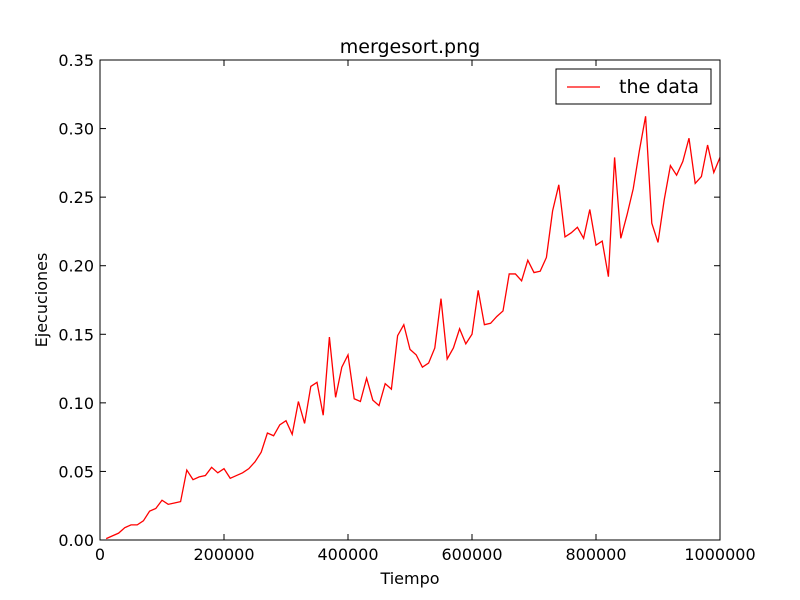 The width and height of the screenshot is (800, 600). Describe the element at coordinates (347, 554) in the screenshot. I see `x-tick-label: 400000` at that location.